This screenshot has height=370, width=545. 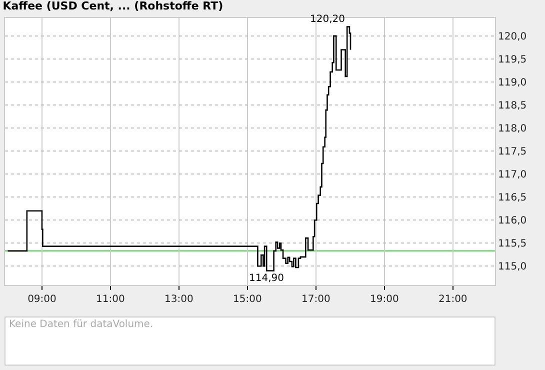 What do you see at coordinates (110, 299) in the screenshot?
I see `x-tick-label: 11:00` at bounding box center [110, 299].